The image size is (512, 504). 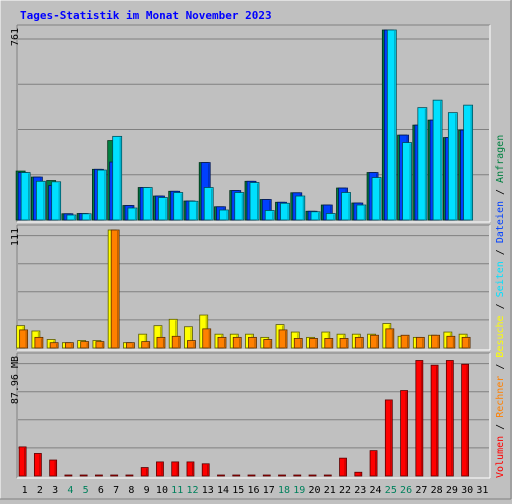 I want to click on x-tick-label-day-18: 18, so click(x=284, y=490).